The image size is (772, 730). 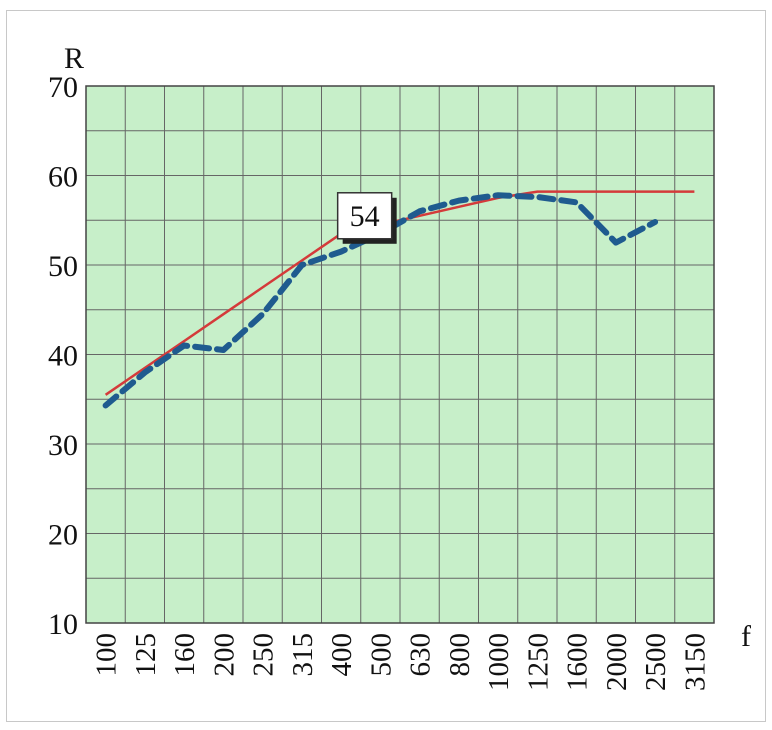 I want to click on annotation-label: 54, so click(x=365, y=216).